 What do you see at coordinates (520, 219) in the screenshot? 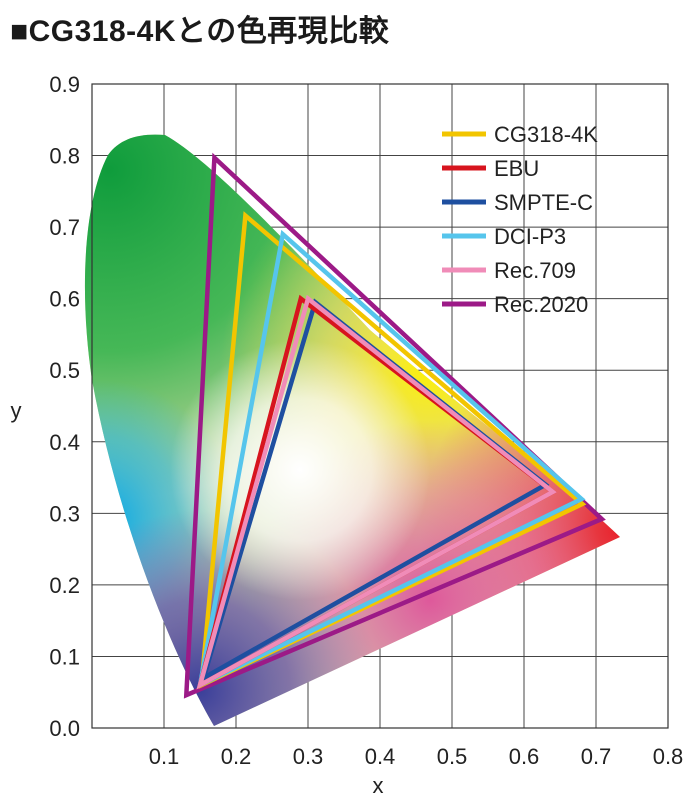
I see `legend: CG318-4K EBU SMPTE-C DCI-P3 Rec.709 Rec.2020` at bounding box center [520, 219].